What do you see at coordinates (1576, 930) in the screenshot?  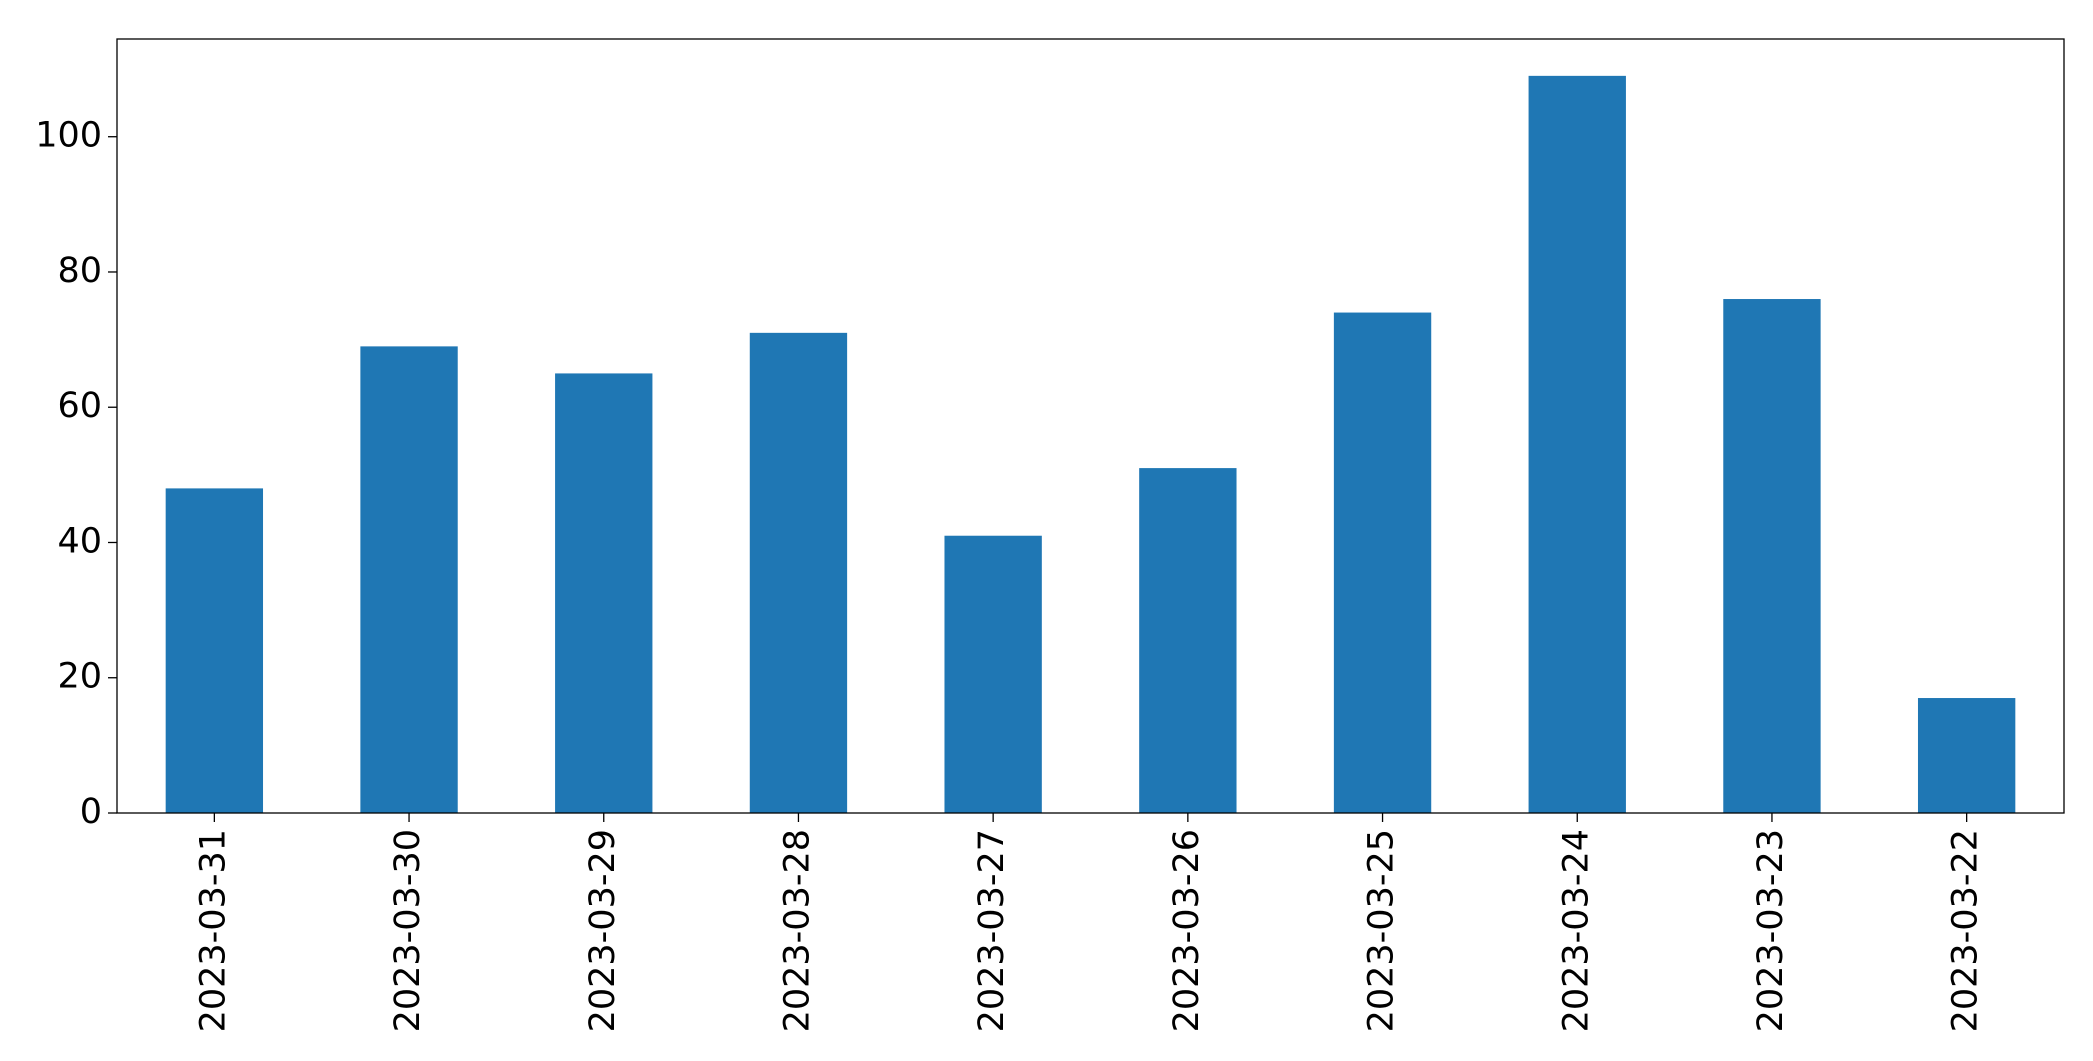 I see `x-tick-label: 2023-03-24` at bounding box center [1576, 930].